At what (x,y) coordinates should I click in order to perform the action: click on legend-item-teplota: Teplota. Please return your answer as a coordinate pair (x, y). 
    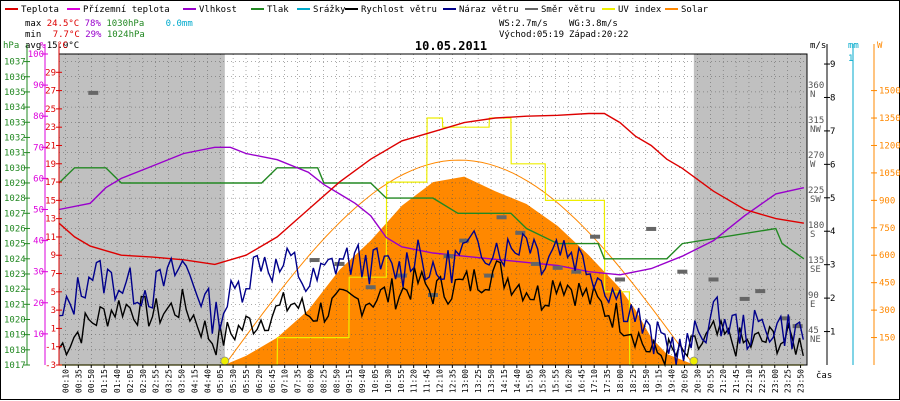
    Looking at the image, I should click on (32, 10).